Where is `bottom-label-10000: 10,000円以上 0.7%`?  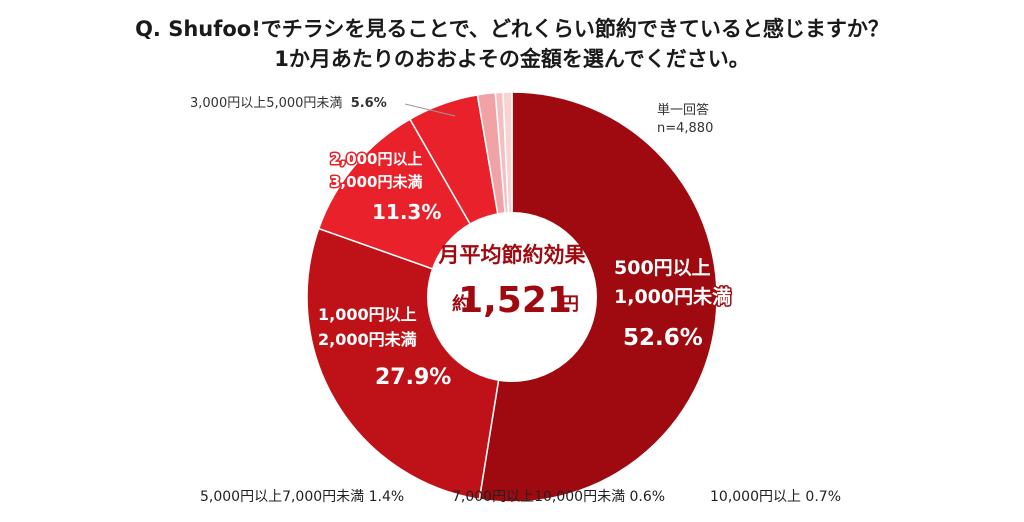 bottom-label-10000: 10,000円以上 0.7% is located at coordinates (776, 497).